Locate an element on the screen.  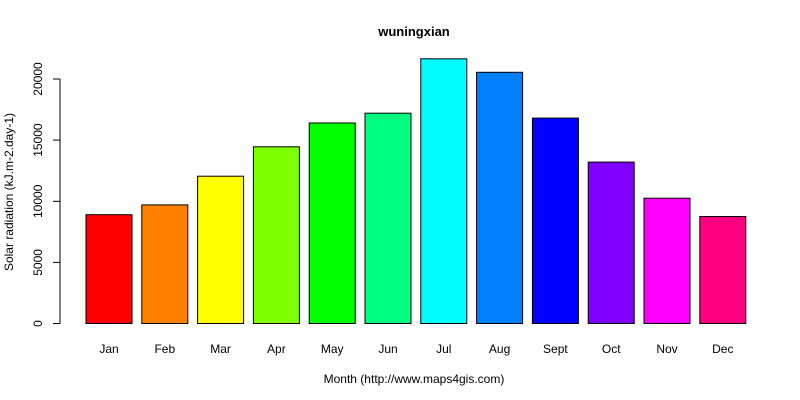
y-axis: 0 5000 10000 15000 20000 is located at coordinates (46, 194).